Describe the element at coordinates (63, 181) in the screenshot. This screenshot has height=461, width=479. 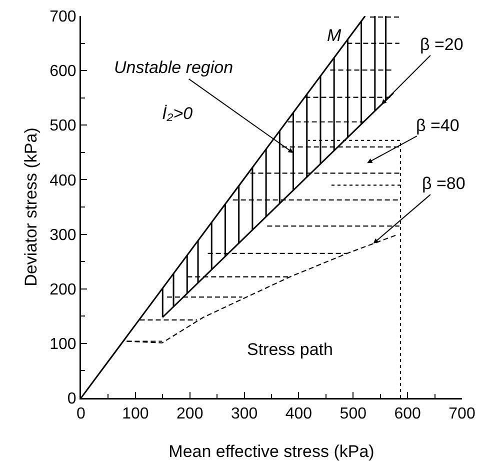
I see `y-tick-label: 400` at that location.